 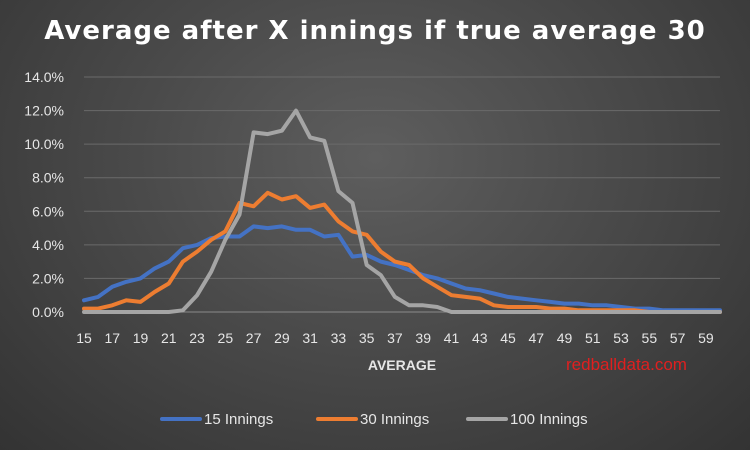 What do you see at coordinates (84, 338) in the screenshot?
I see `x-tick-label: 15` at bounding box center [84, 338].